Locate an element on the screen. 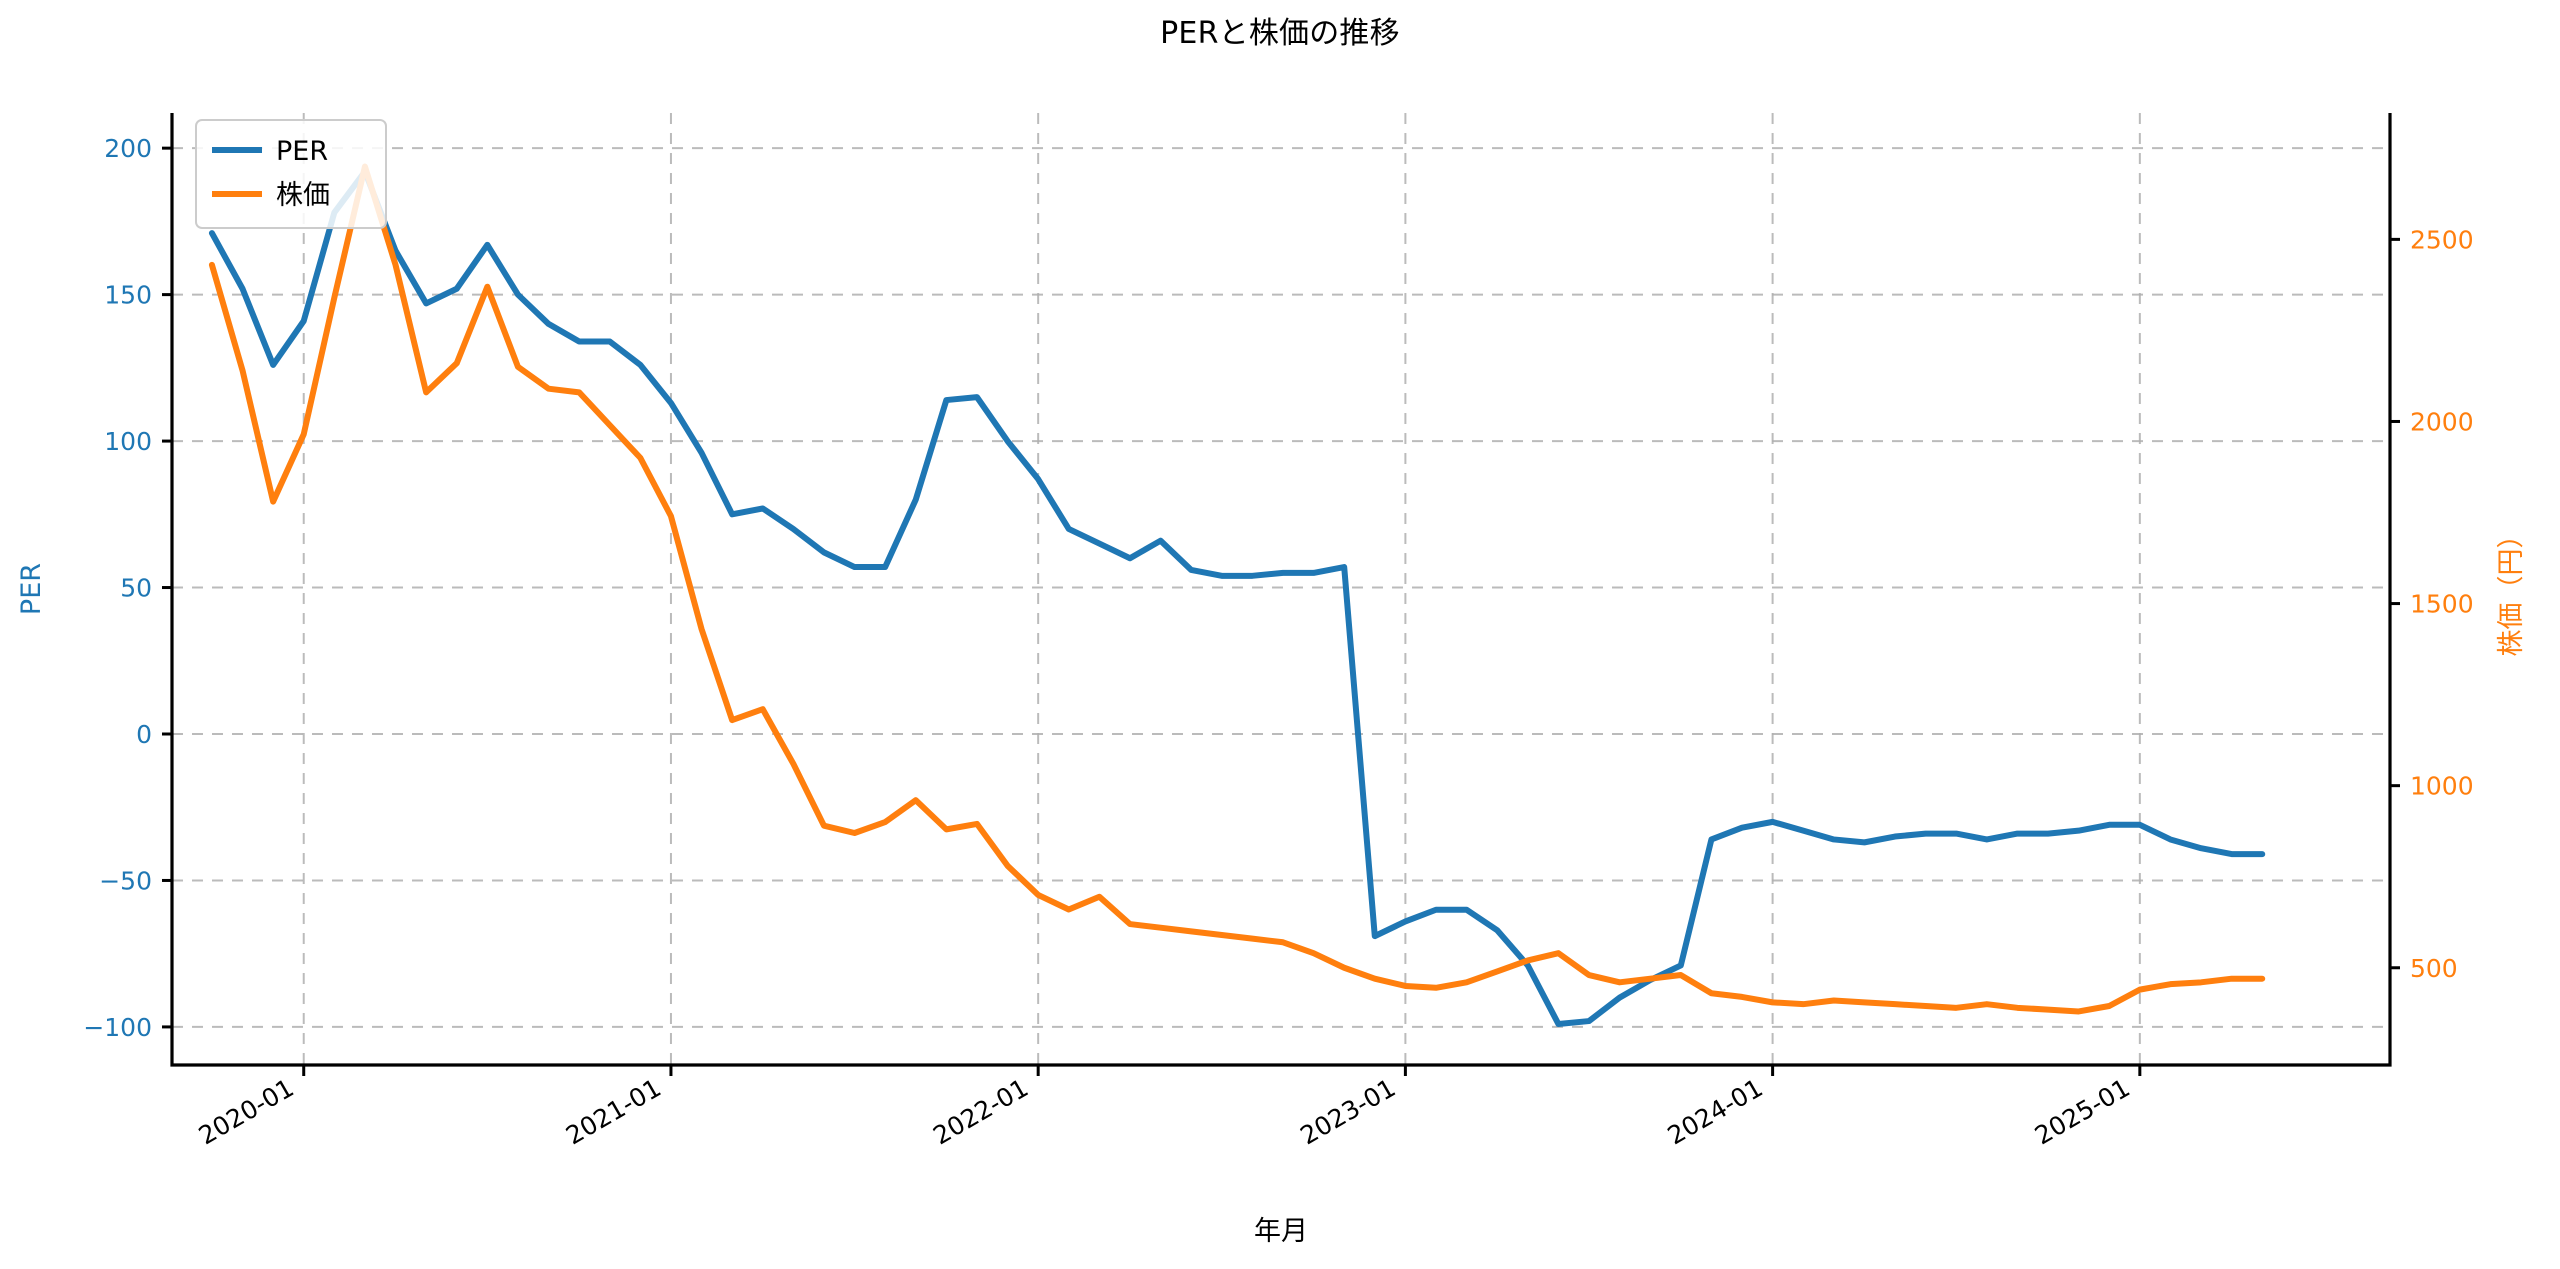 The width and height of the screenshot is (2560, 1269). y-axis-left-tick-label: 150 is located at coordinates (128, 295).